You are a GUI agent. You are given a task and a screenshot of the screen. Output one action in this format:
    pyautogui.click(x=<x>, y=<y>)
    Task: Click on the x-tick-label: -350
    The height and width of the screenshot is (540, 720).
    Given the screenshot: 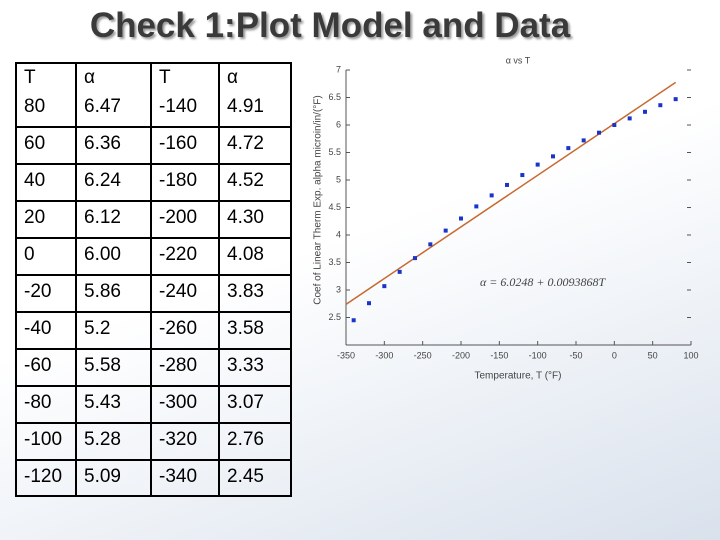 What is the action you would take?
    pyautogui.click(x=346, y=355)
    